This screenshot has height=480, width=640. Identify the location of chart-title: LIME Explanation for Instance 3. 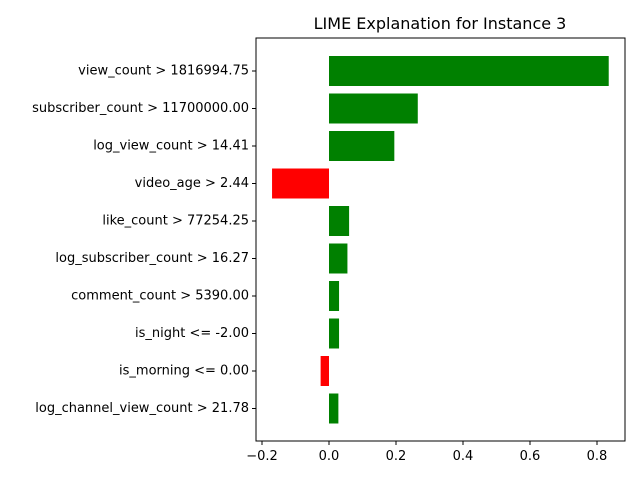
(440, 23).